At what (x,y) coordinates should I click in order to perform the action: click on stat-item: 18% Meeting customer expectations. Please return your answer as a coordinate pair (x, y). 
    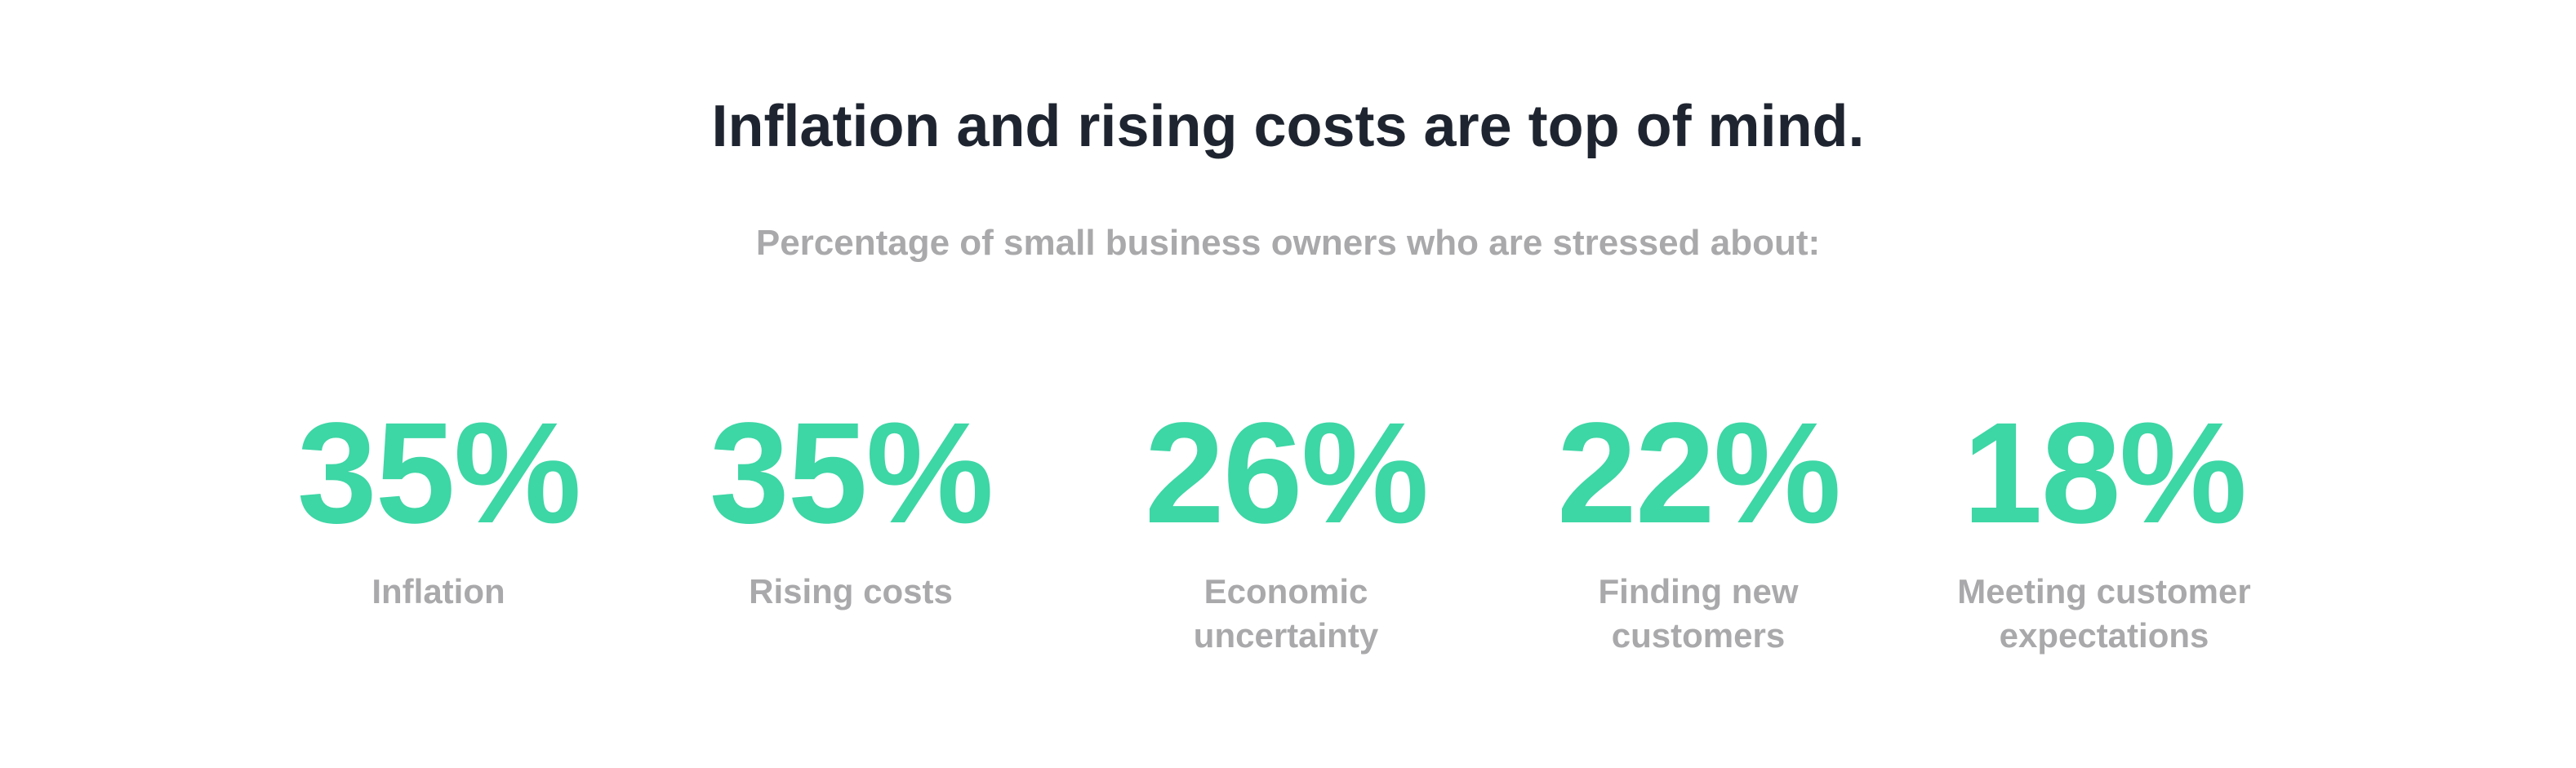
    Looking at the image, I should click on (2104, 529).